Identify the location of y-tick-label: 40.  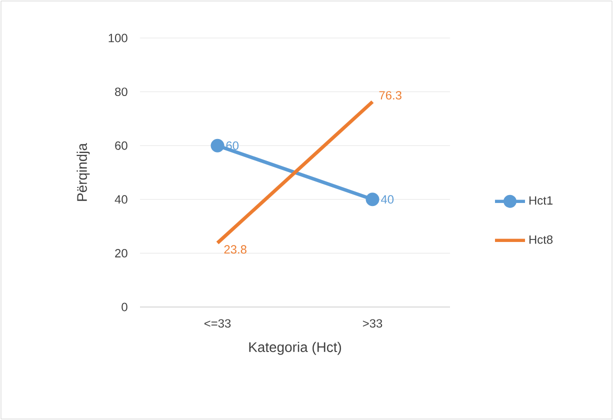
(121, 199).